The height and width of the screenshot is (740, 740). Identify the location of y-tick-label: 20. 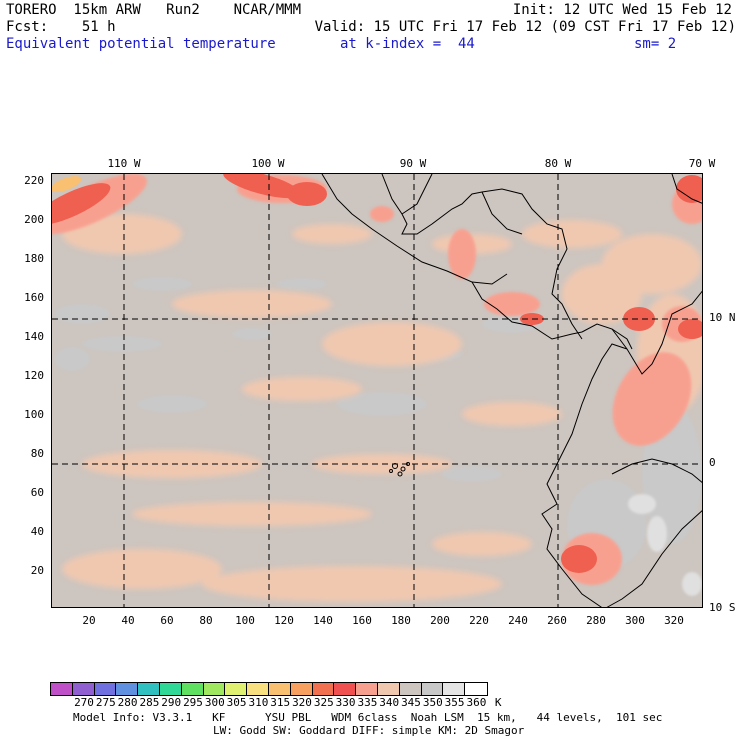
(37, 570).